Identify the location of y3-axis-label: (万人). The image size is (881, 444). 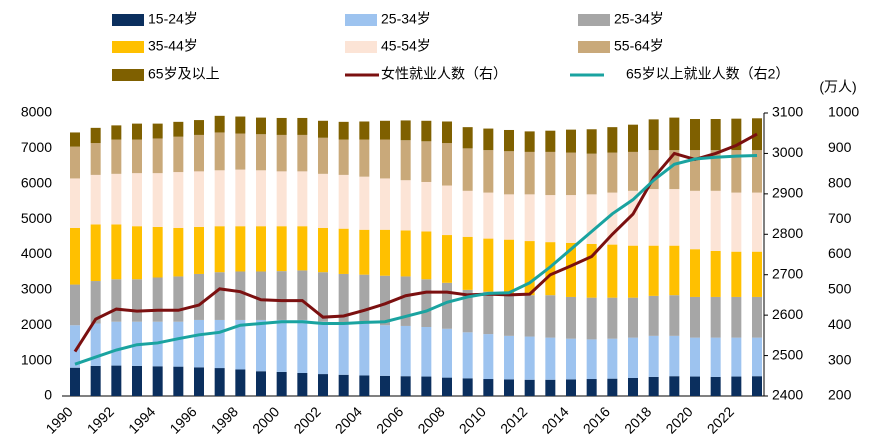
(837, 87).